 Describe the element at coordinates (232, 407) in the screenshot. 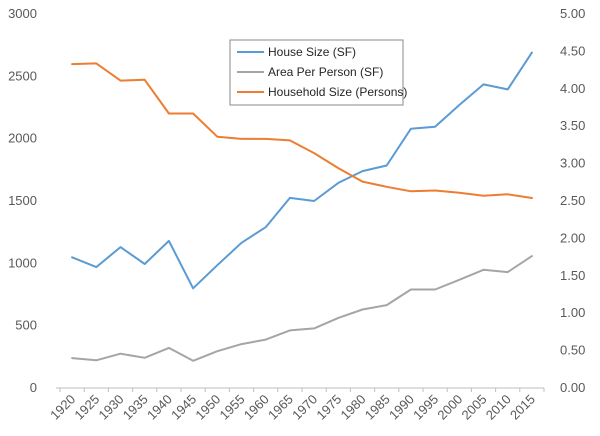

I see `x-tick-label: 1955` at that location.